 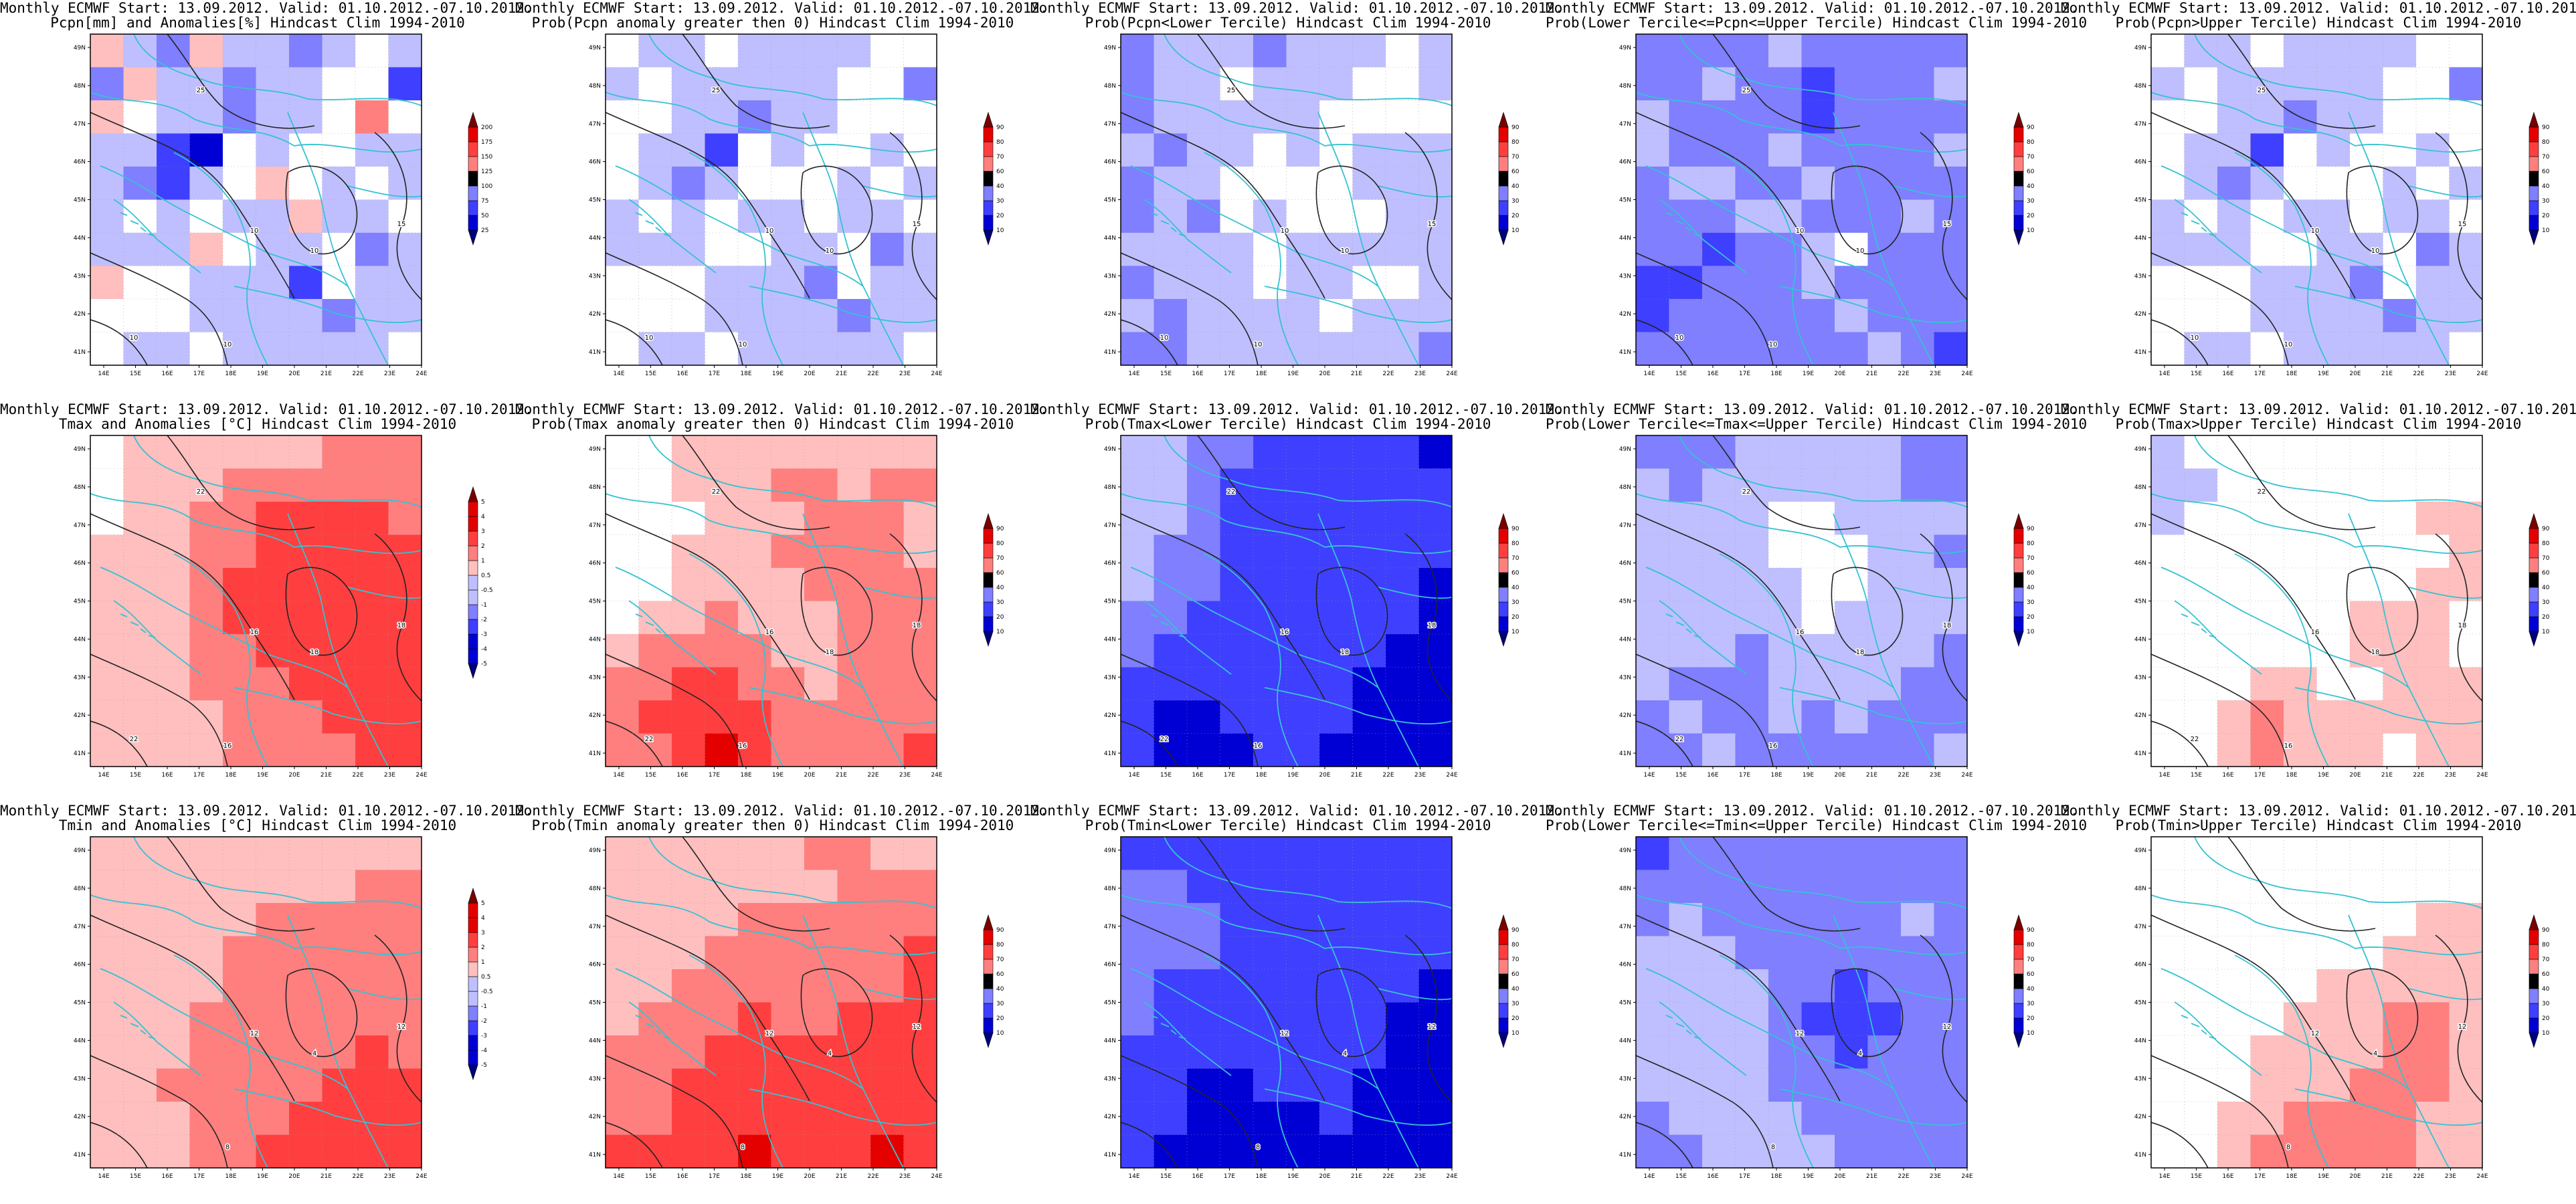 What do you see at coordinates (1515, 1033) in the screenshot?
I see `colorbar-label: 10` at bounding box center [1515, 1033].